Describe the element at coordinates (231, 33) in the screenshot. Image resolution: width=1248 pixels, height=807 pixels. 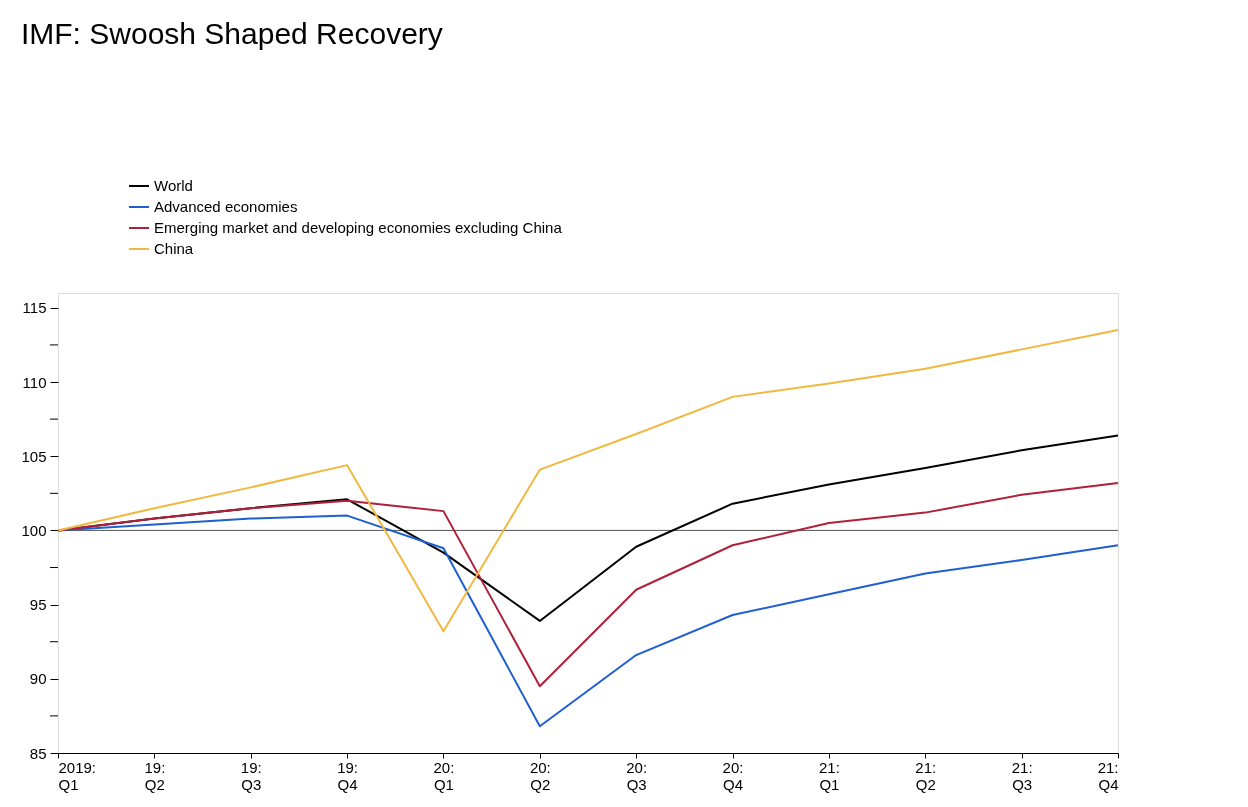
I see `chart-title: IMF: Swoosh Shaped Recovery` at that location.